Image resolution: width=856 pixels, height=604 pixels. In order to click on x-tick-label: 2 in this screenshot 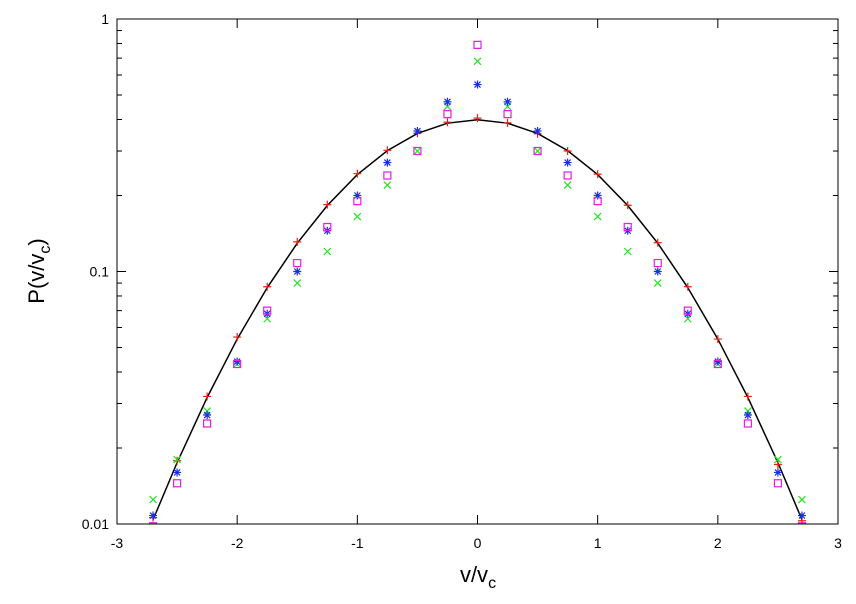, I will do `click(718, 543)`.